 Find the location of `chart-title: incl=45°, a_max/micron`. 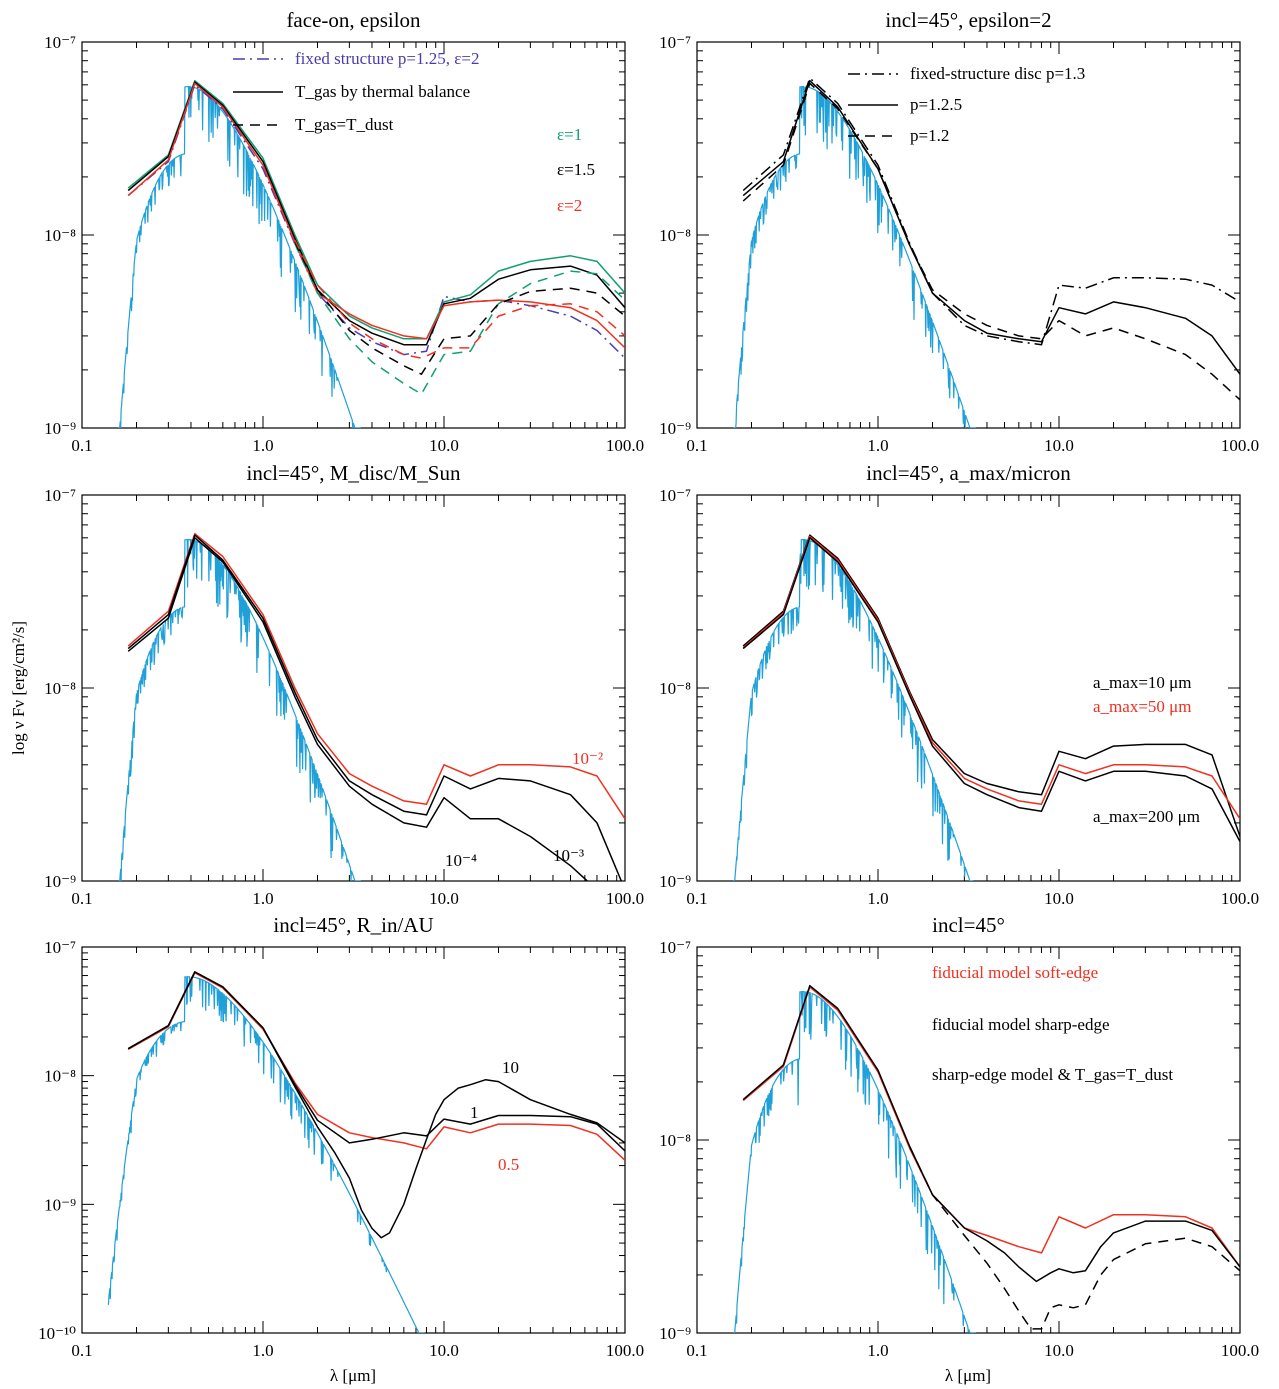

chart-title: incl=45°, a_max/micron is located at coordinates (968, 473).